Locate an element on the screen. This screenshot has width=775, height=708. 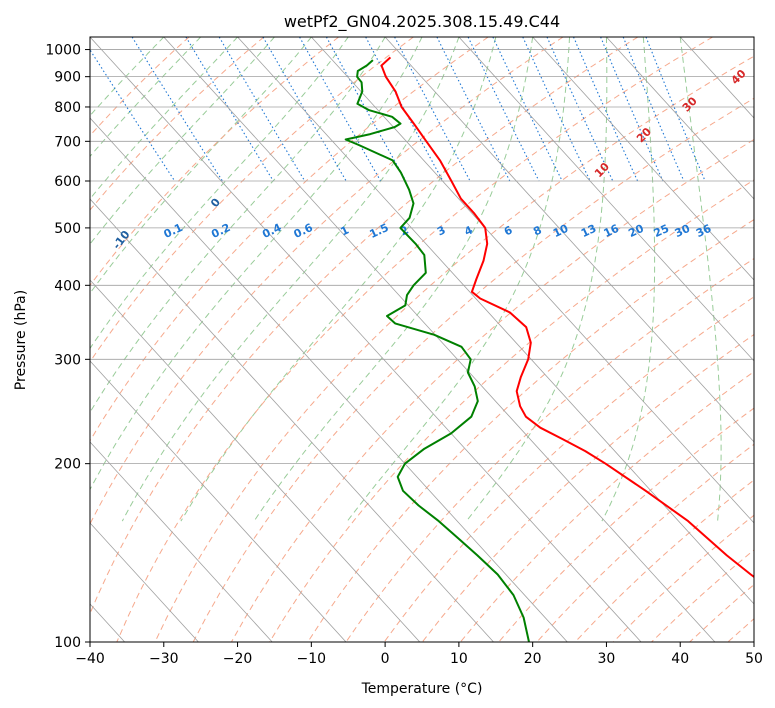
x-tick-label: 30 is located at coordinates (607, 659).